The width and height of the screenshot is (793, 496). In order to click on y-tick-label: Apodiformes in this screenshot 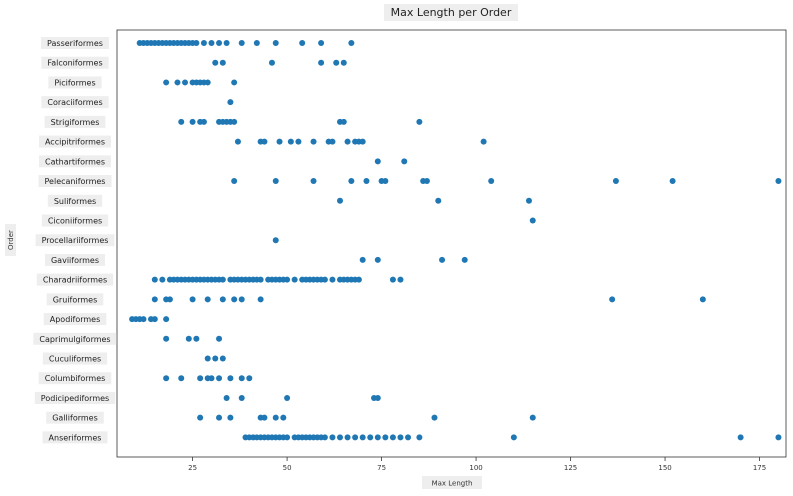, I will do `click(75, 319)`.